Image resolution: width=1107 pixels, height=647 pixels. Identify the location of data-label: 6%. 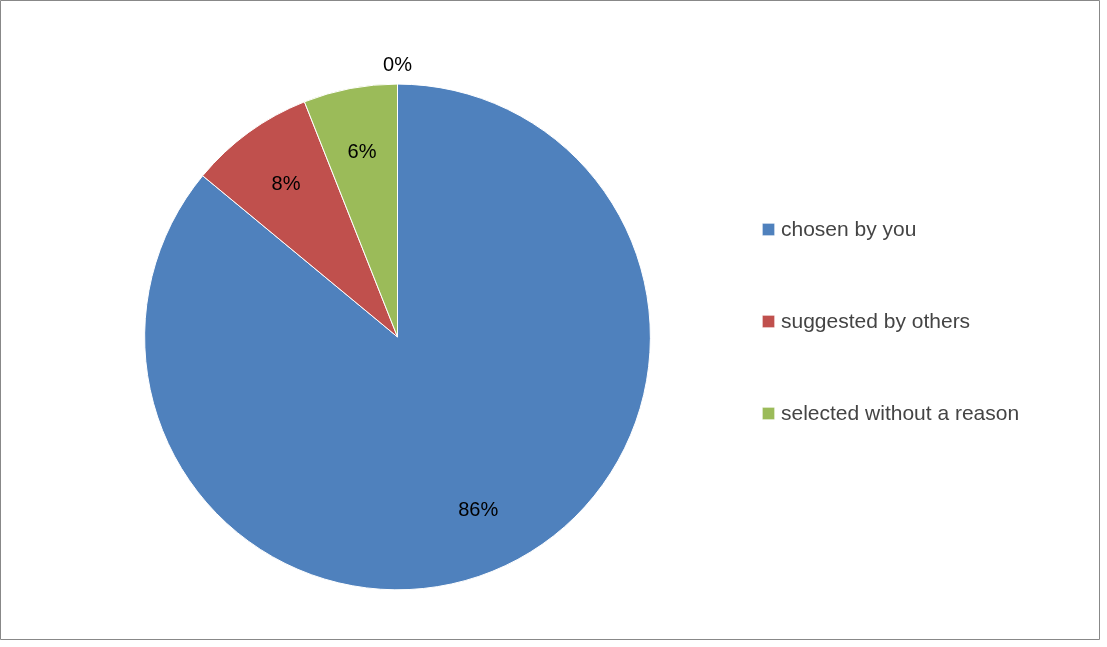
(362, 150).